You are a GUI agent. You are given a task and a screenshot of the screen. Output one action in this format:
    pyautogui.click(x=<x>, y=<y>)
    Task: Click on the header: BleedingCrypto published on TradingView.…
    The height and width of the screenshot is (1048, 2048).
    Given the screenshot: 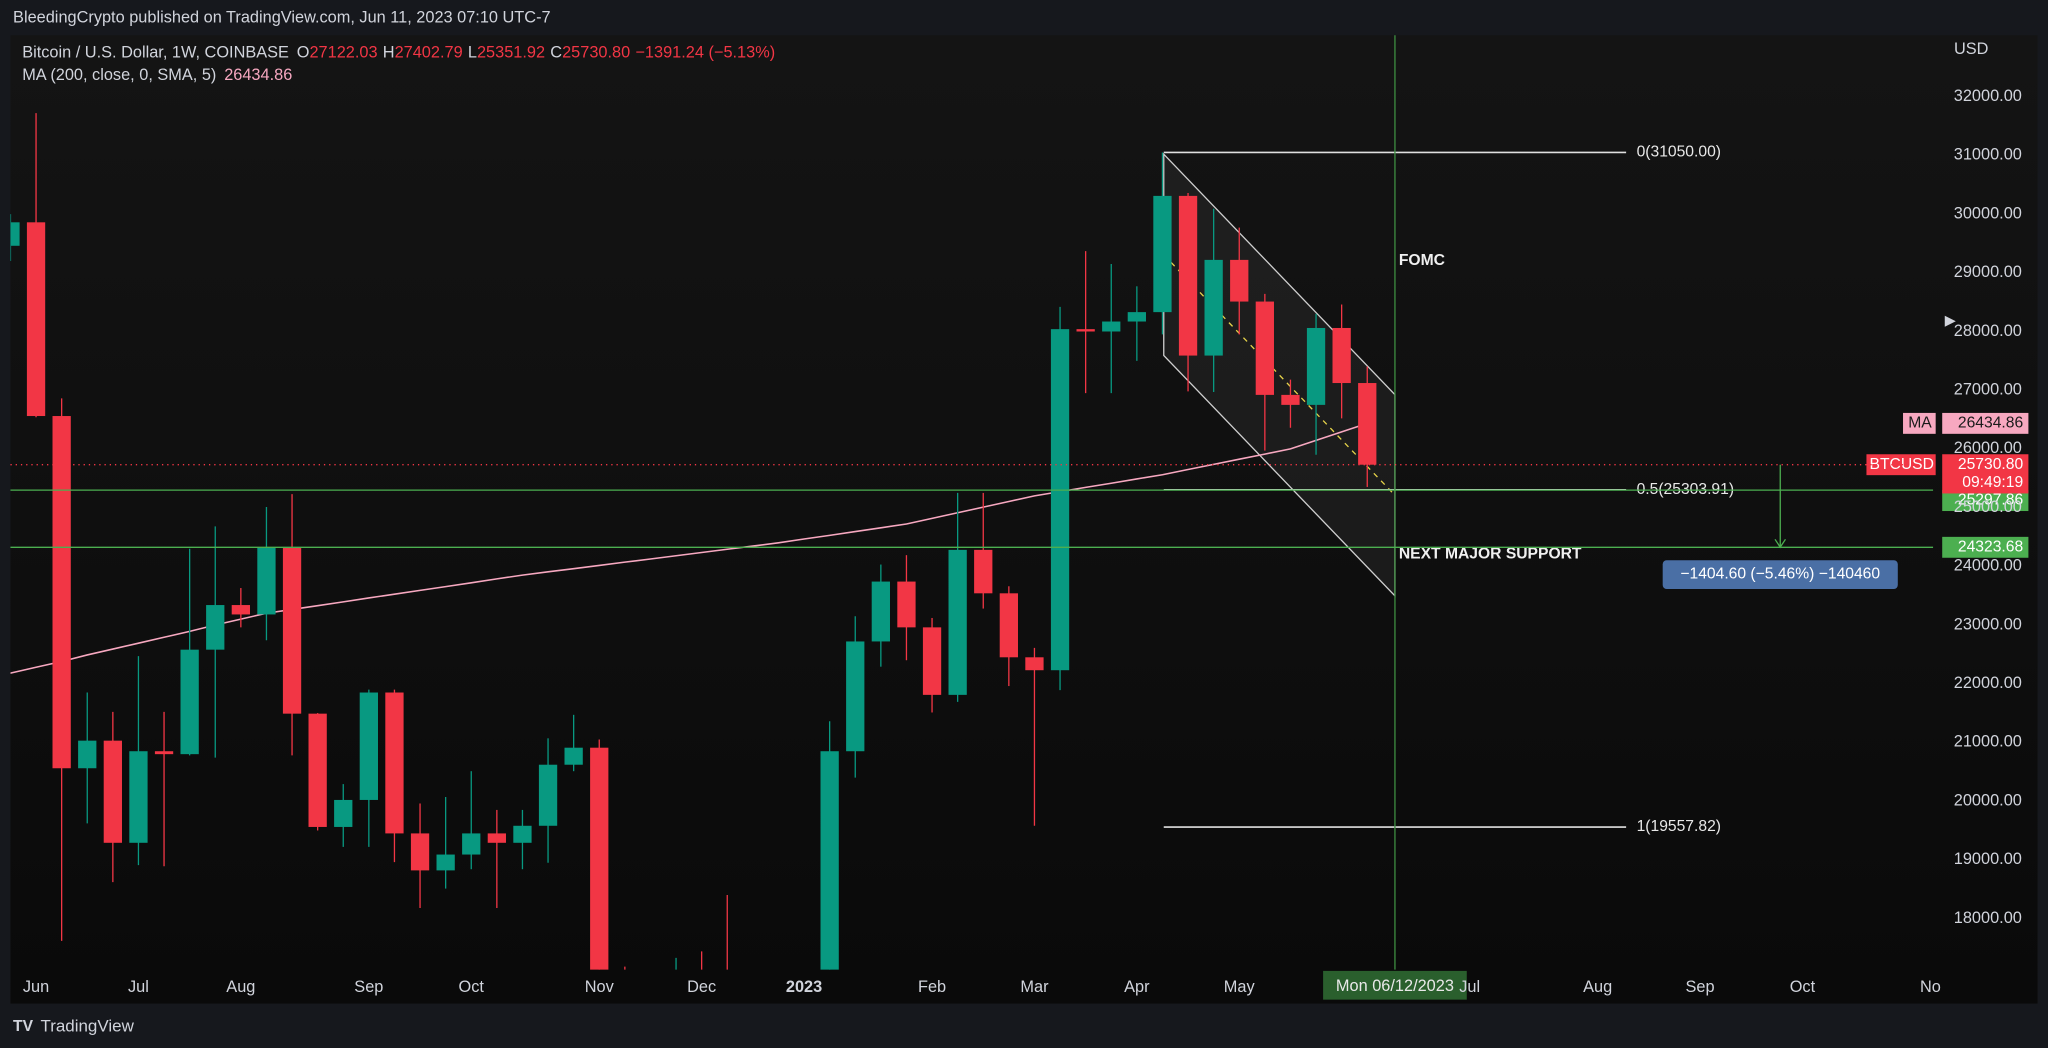 What is the action you would take?
    pyautogui.click(x=282, y=18)
    